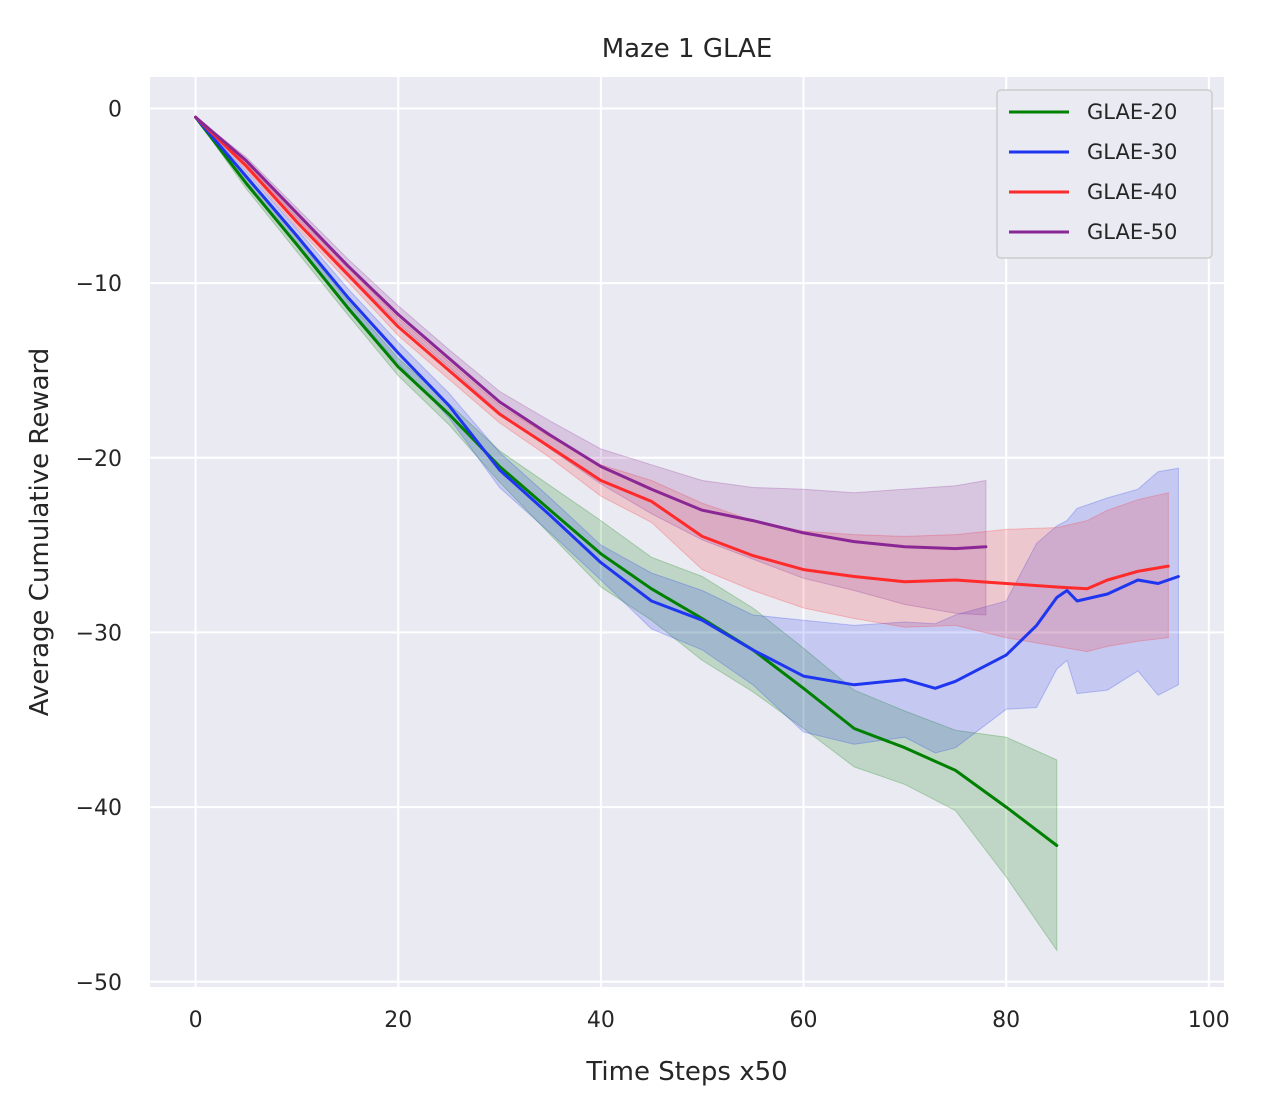 This screenshot has width=1286, height=1098. What do you see at coordinates (1132, 232) in the screenshot?
I see `glae-50-legend-label: GLAE-50` at bounding box center [1132, 232].